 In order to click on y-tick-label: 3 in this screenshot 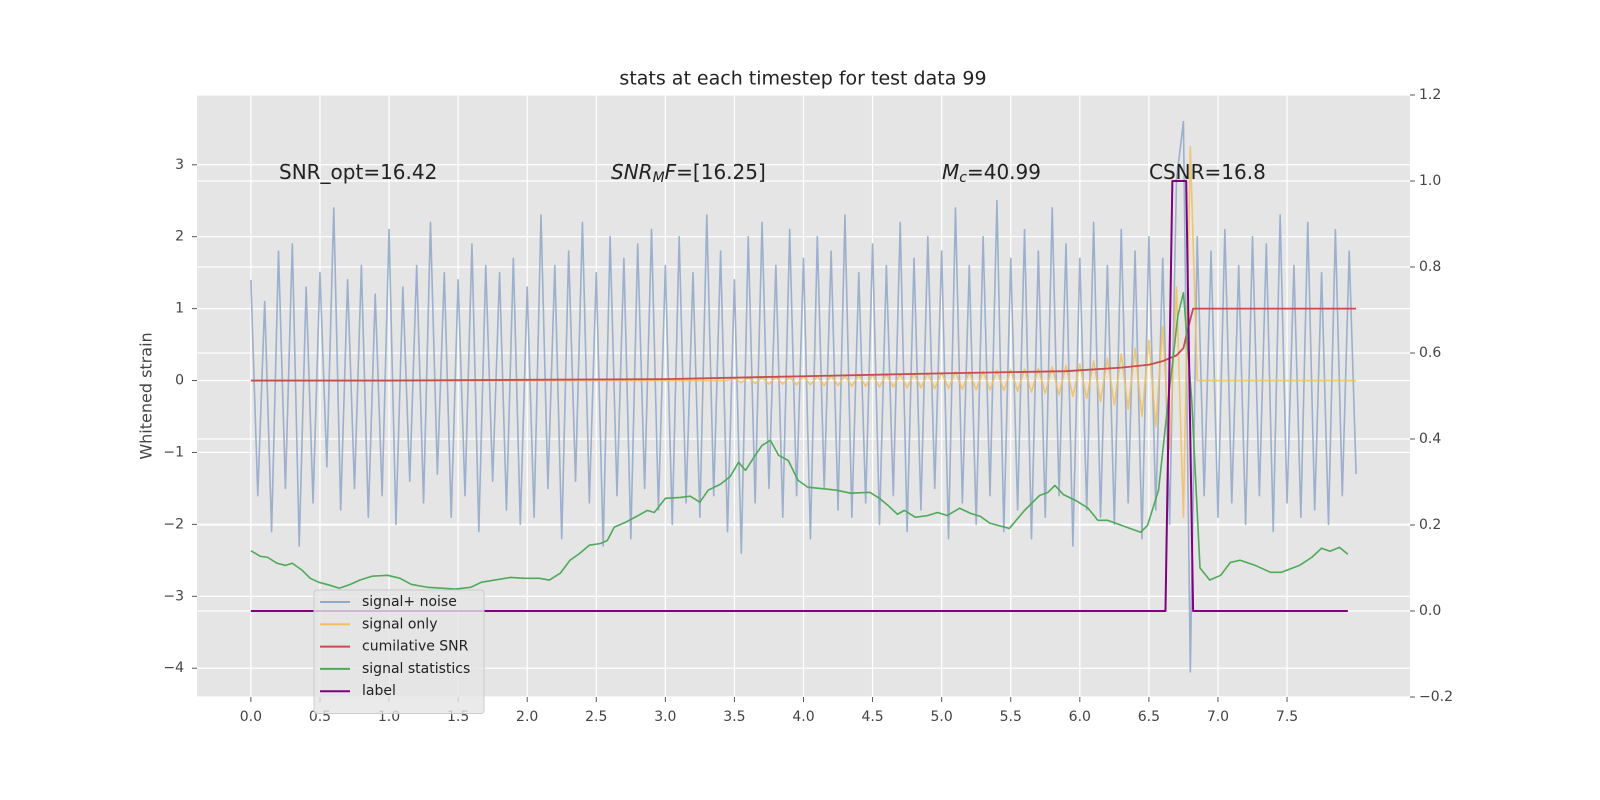, I will do `click(179, 165)`.